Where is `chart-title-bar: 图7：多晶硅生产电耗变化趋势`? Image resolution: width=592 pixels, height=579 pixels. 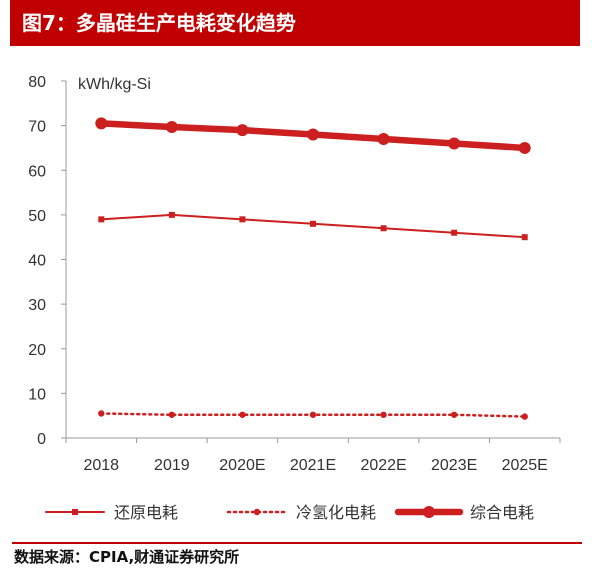 chart-title-bar: 图7：多晶硅生产电耗变化趋势 is located at coordinates (295, 23).